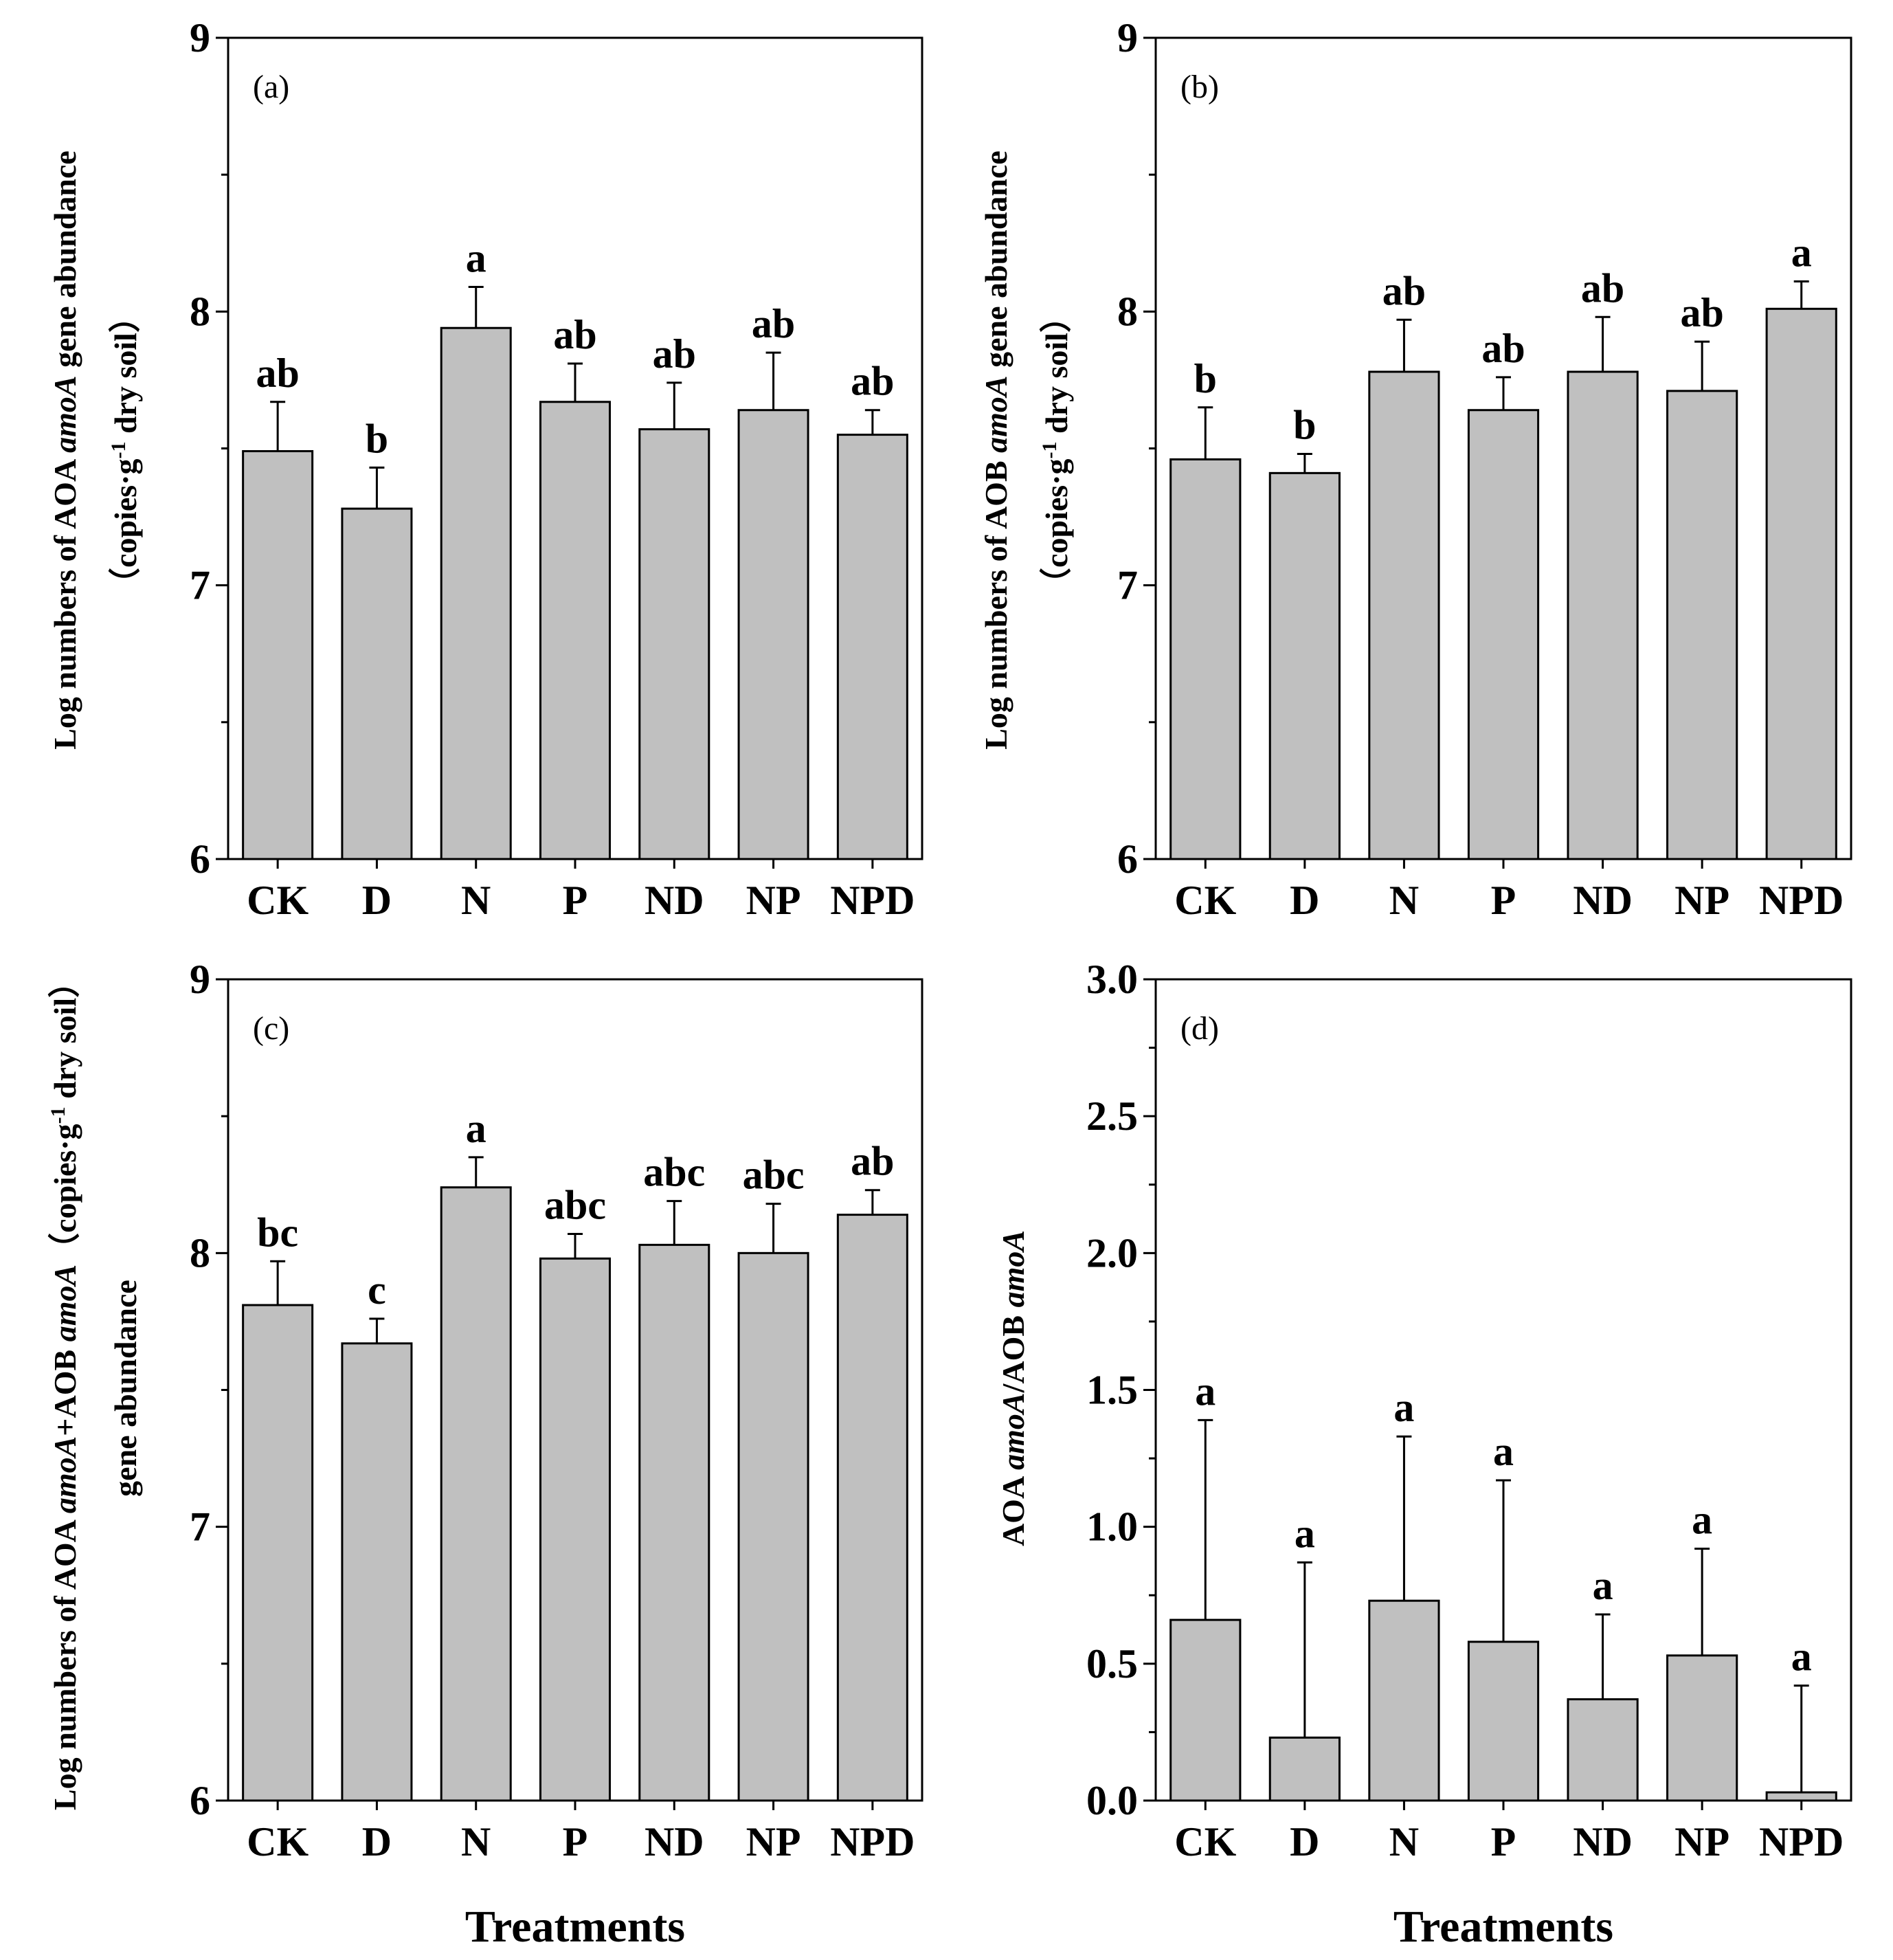  Describe the element at coordinates (1013, 1388) in the screenshot. I see `y-axis-label: AOA amoA/AOB amoA` at that location.